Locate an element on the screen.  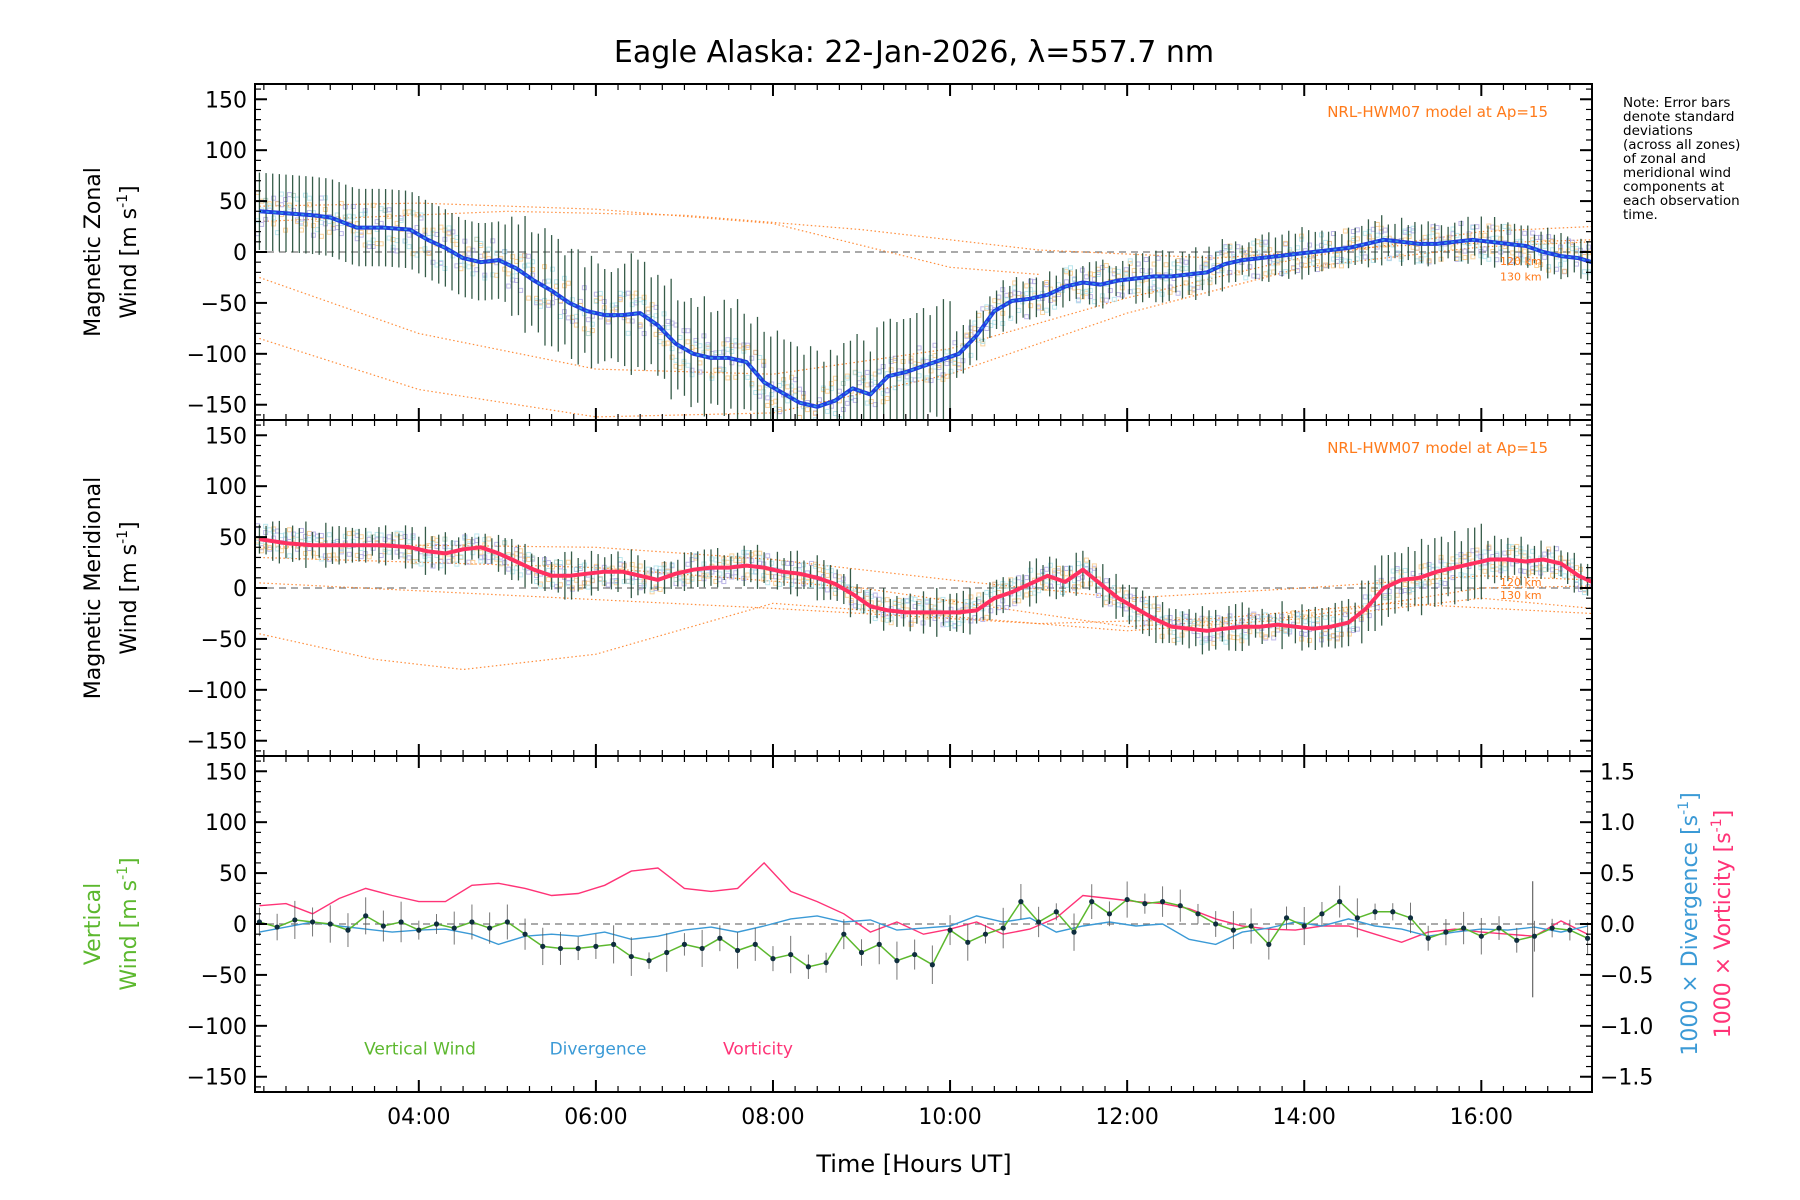
x-tick-label: 16:00 is located at coordinates (1481, 1117).